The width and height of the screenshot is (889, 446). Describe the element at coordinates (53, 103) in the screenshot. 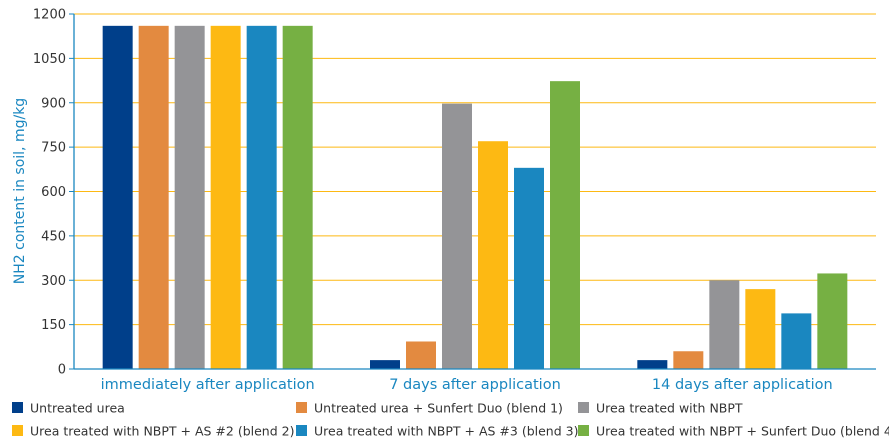

I see `y-tick-label: 900` at that location.